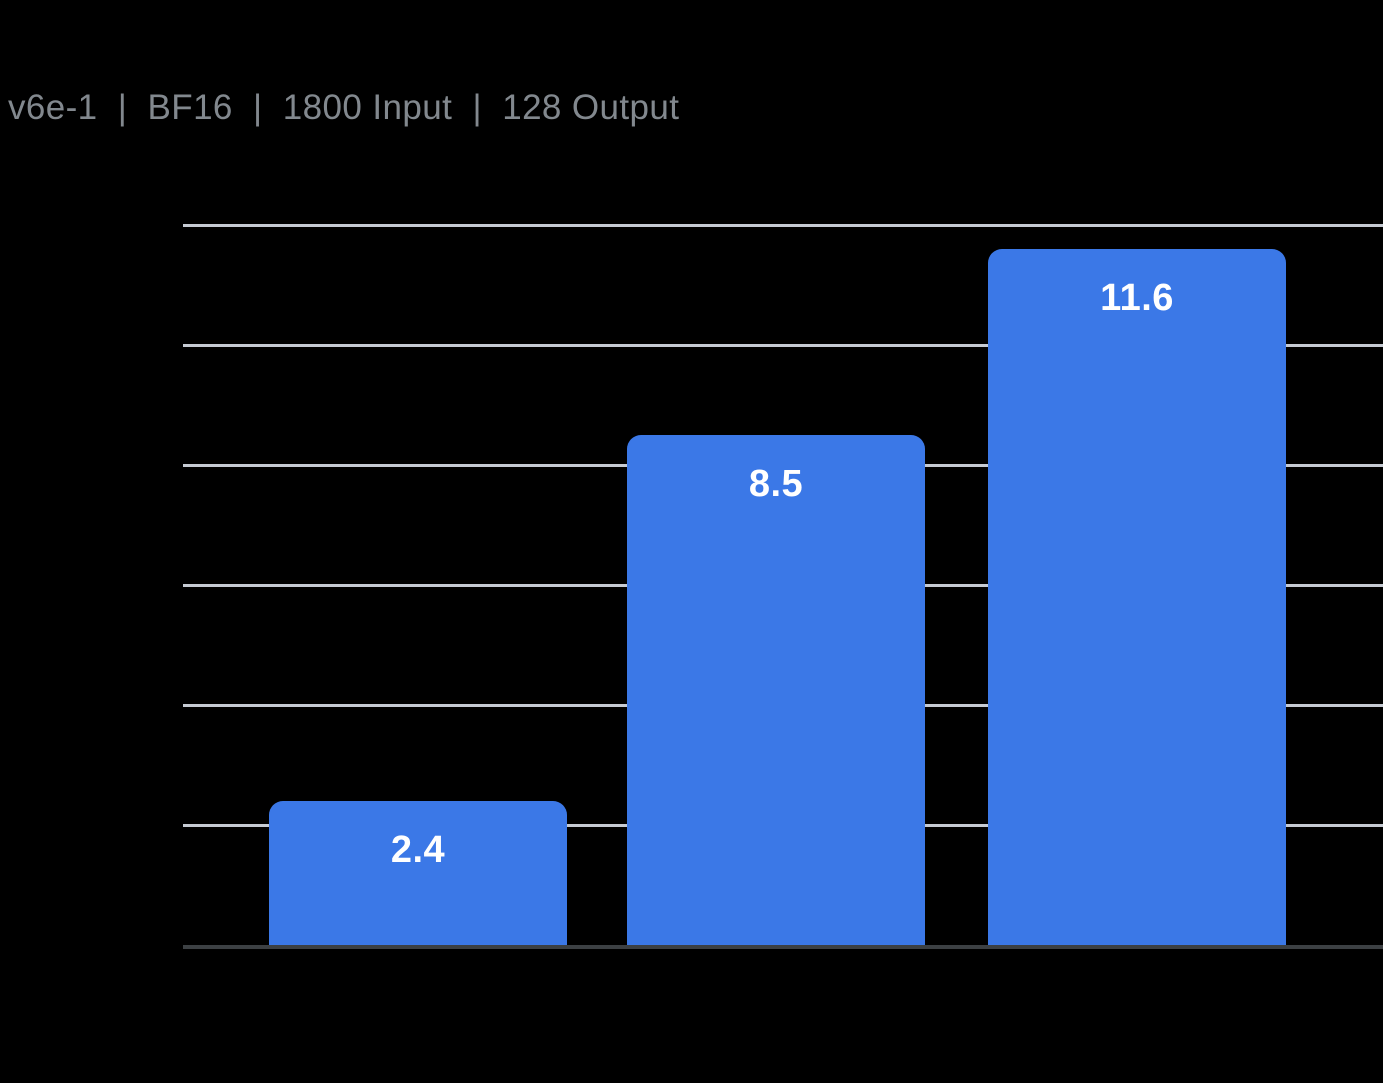 This screenshot has height=1083, width=1383. Describe the element at coordinates (1137, 597) in the screenshot. I see `bar: 11.6` at that location.